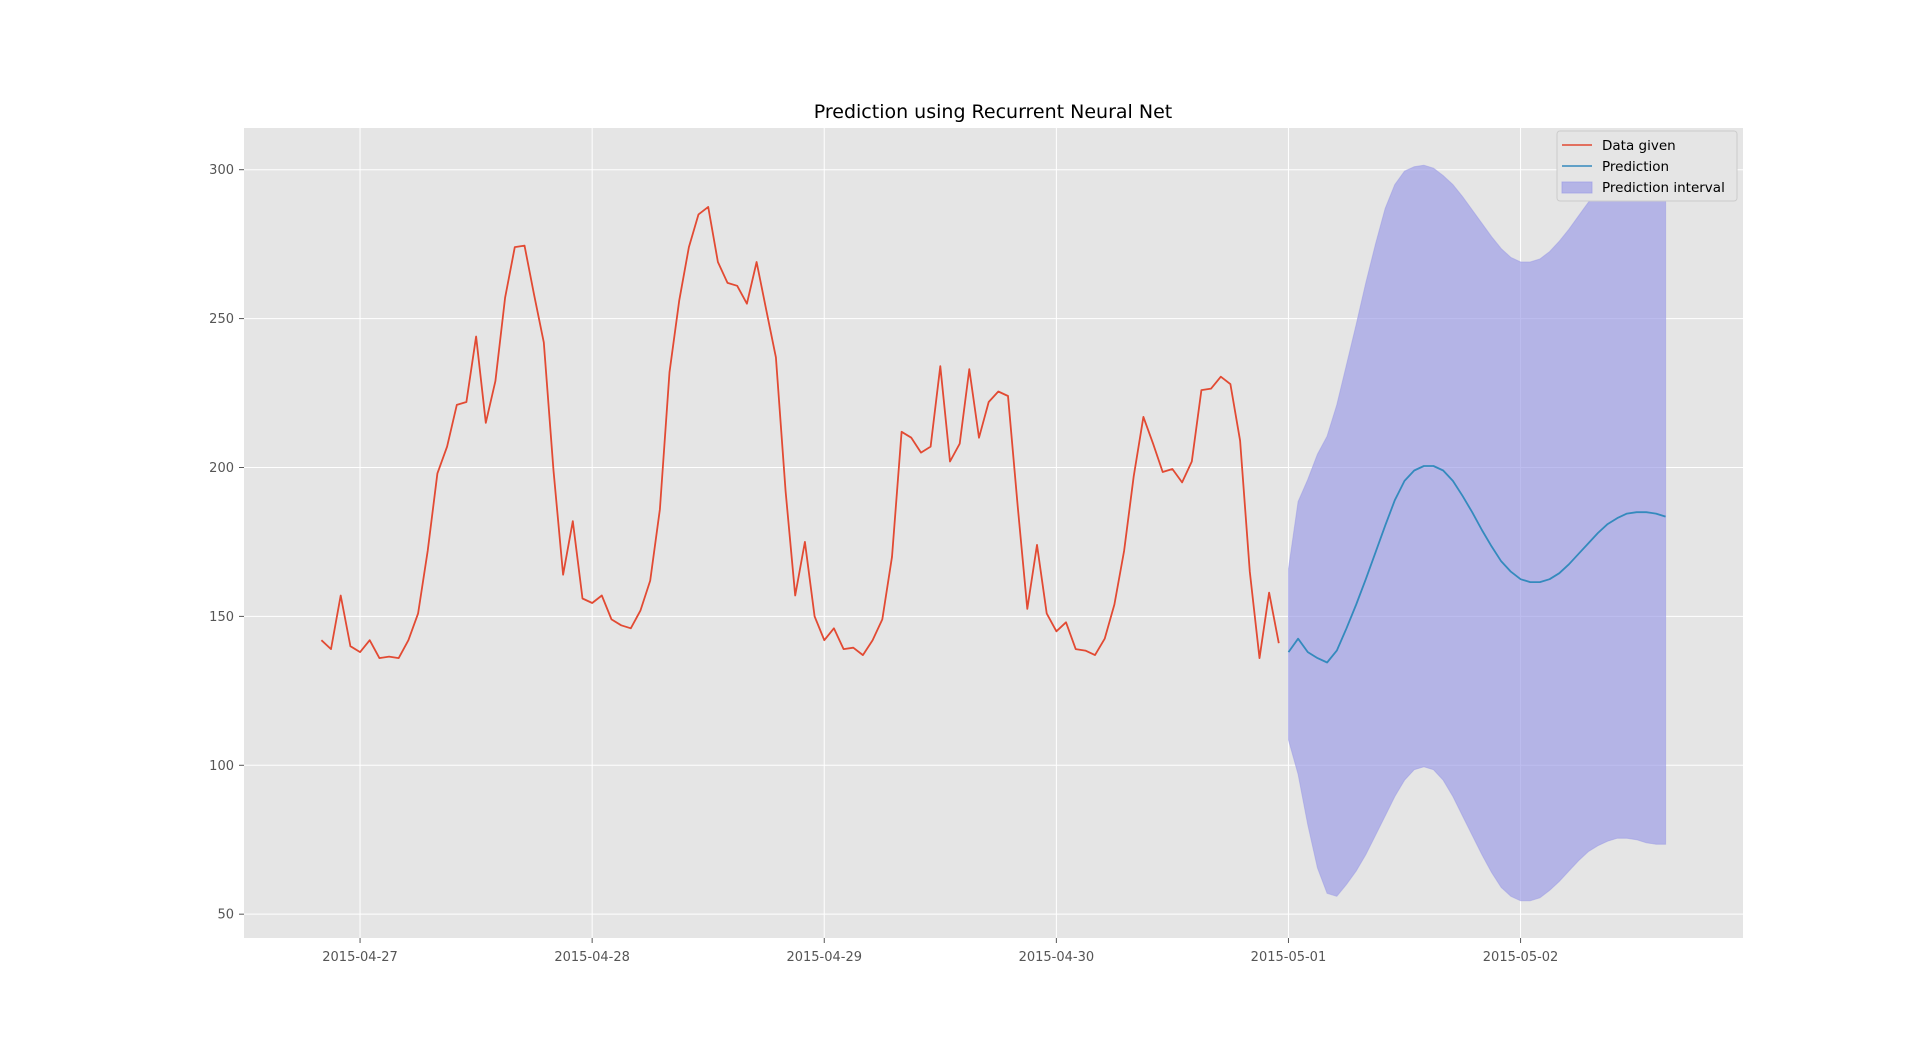 The height and width of the screenshot is (1046, 1920). What do you see at coordinates (993, 112) in the screenshot?
I see `chart-title: Prediction using Recurrent Neural Net` at bounding box center [993, 112].